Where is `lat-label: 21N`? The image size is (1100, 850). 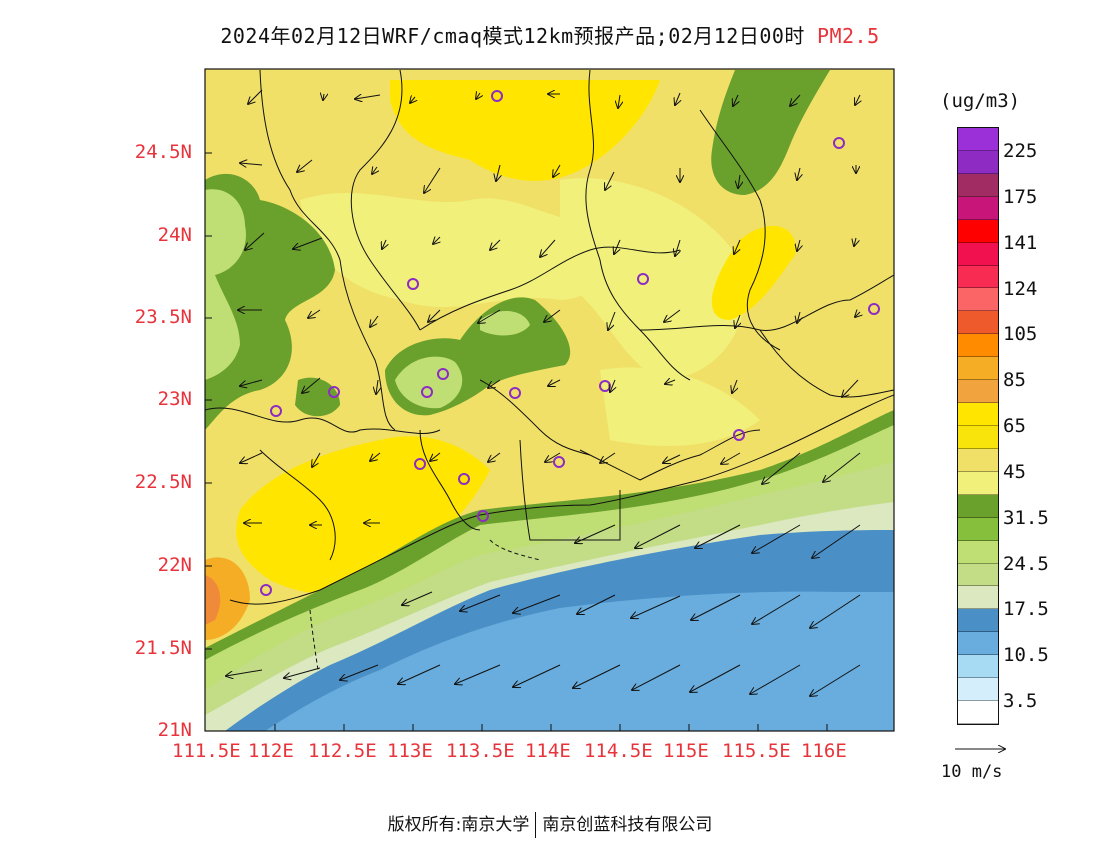
lat-label: 21N is located at coordinates (174, 730).